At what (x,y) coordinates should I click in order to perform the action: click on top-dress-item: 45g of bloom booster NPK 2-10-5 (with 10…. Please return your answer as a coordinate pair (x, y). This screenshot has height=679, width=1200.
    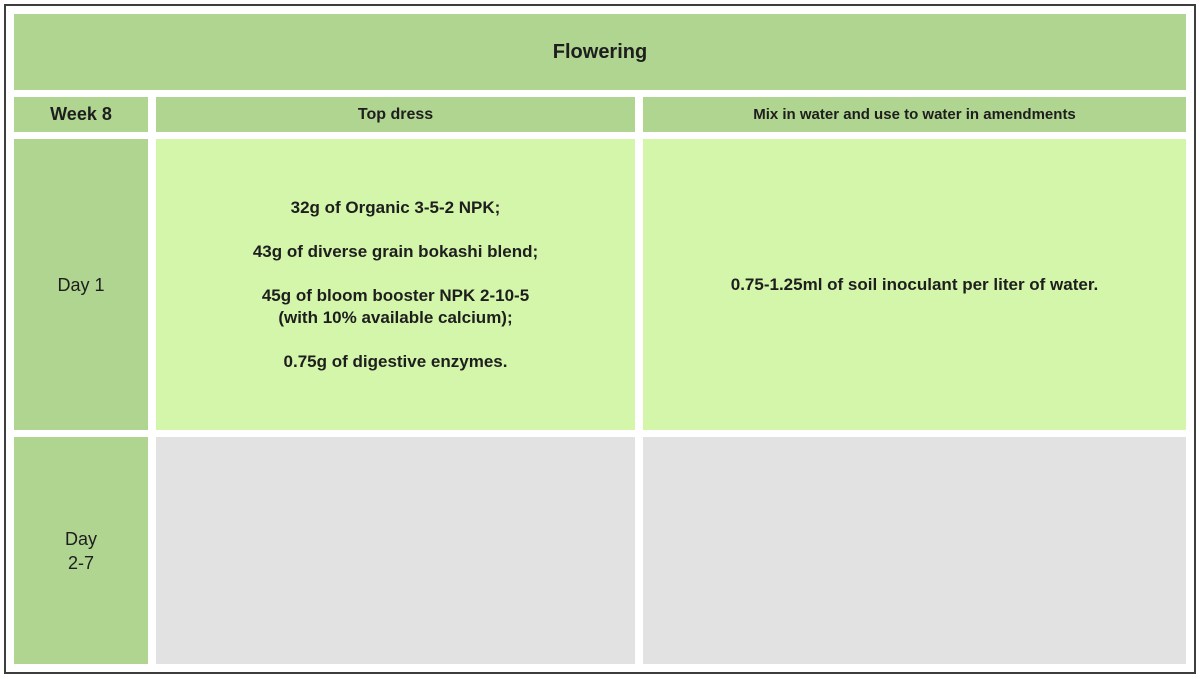
    Looking at the image, I should click on (395, 306).